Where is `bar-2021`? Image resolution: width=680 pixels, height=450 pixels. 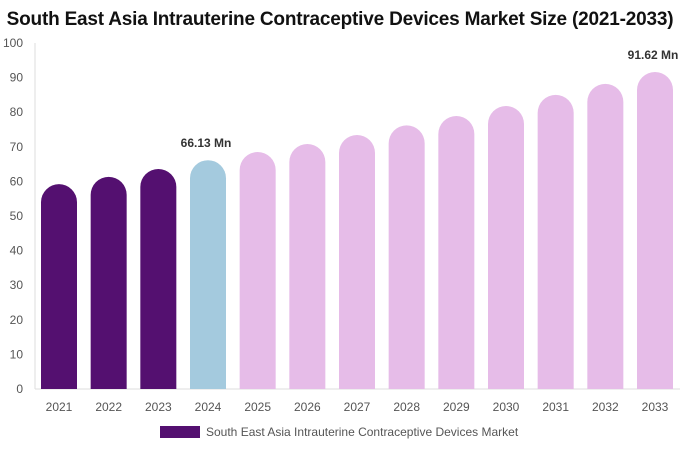 bar-2021 is located at coordinates (59, 286).